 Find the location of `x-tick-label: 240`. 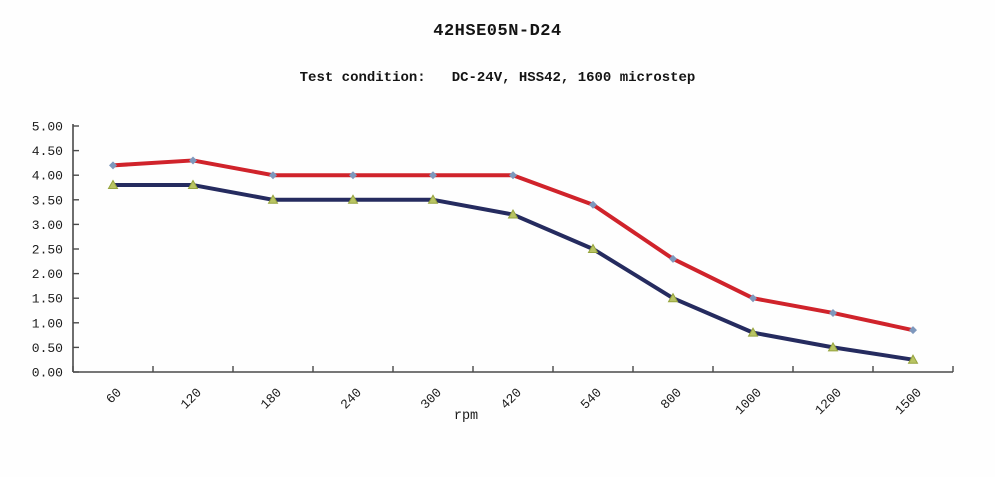

x-tick-label: 240 is located at coordinates (351, 398).